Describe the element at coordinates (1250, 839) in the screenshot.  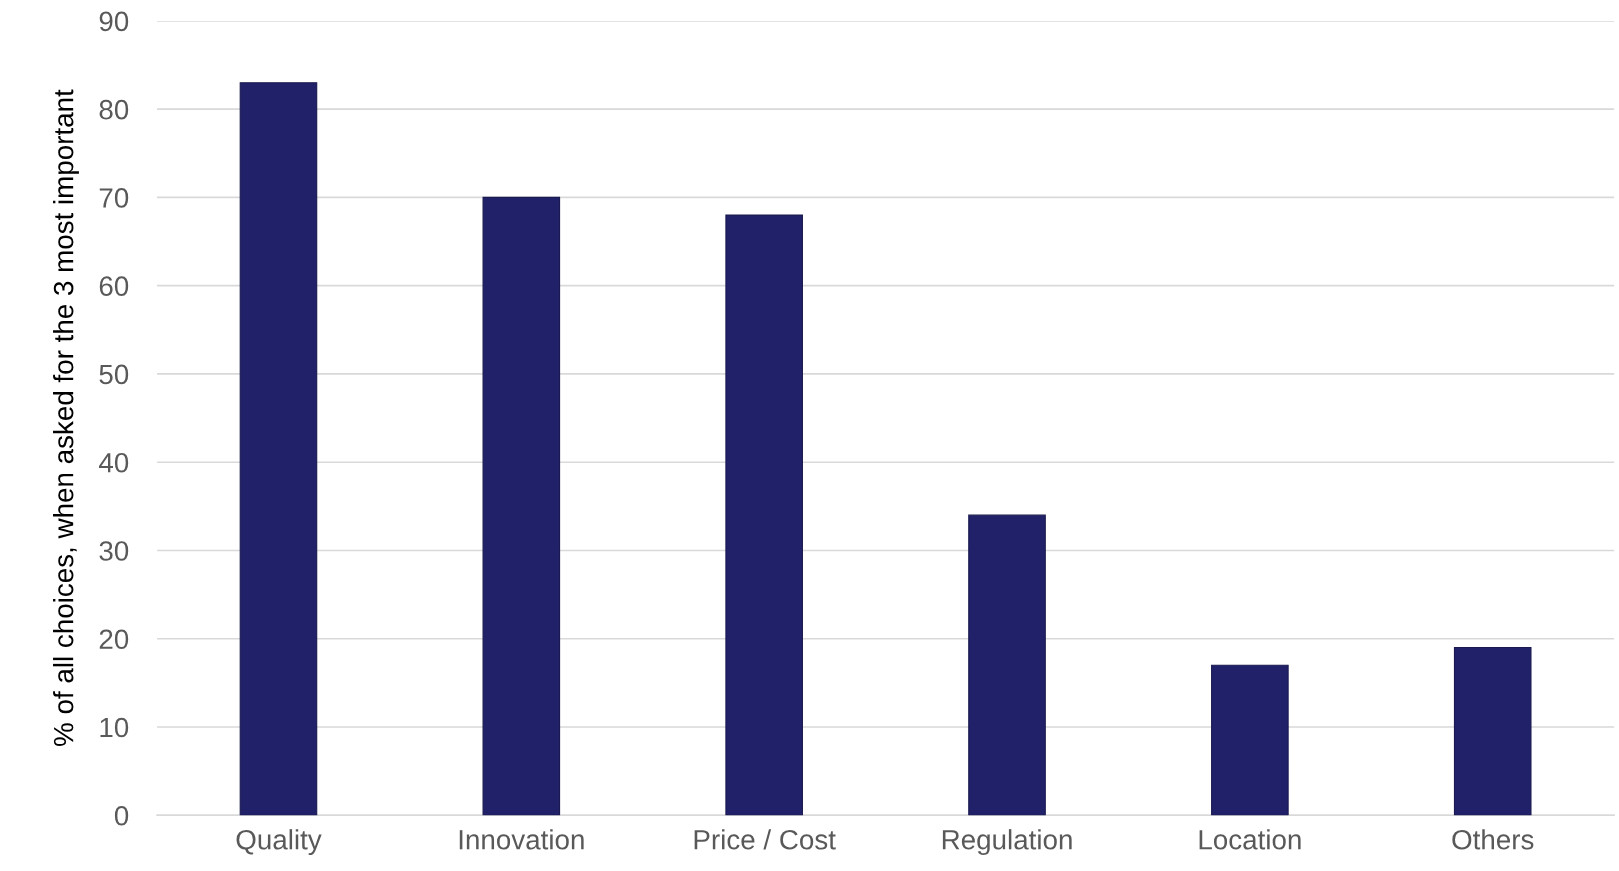
I see `x-tick-label: Location` at that location.